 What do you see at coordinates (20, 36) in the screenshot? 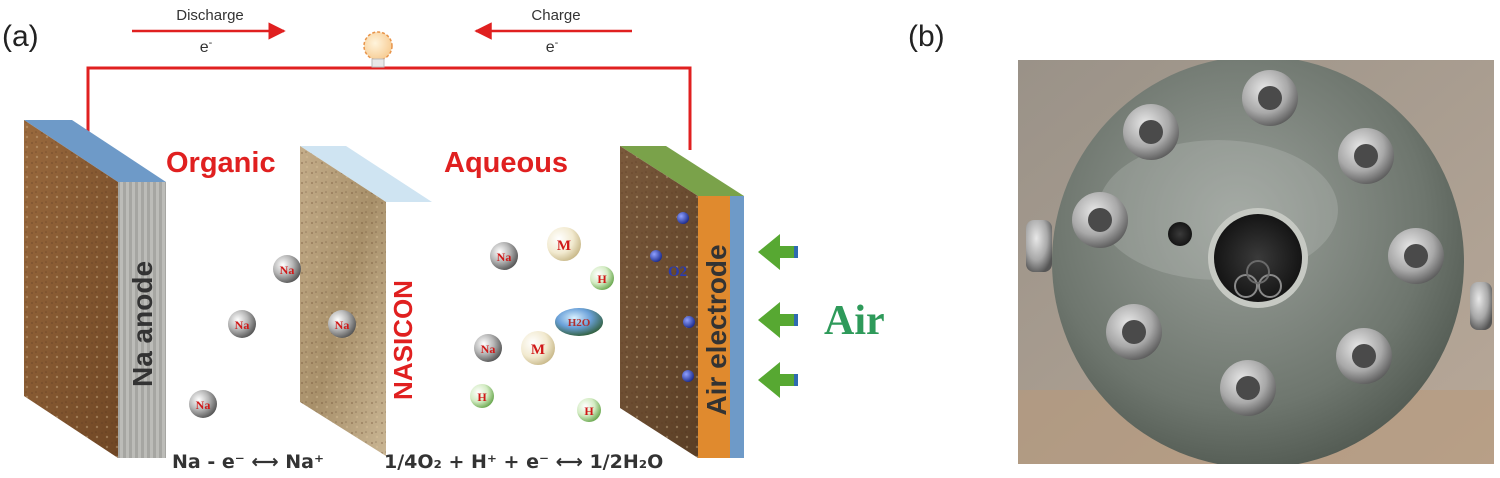
I see `panel-label-a: (a)` at bounding box center [20, 36].